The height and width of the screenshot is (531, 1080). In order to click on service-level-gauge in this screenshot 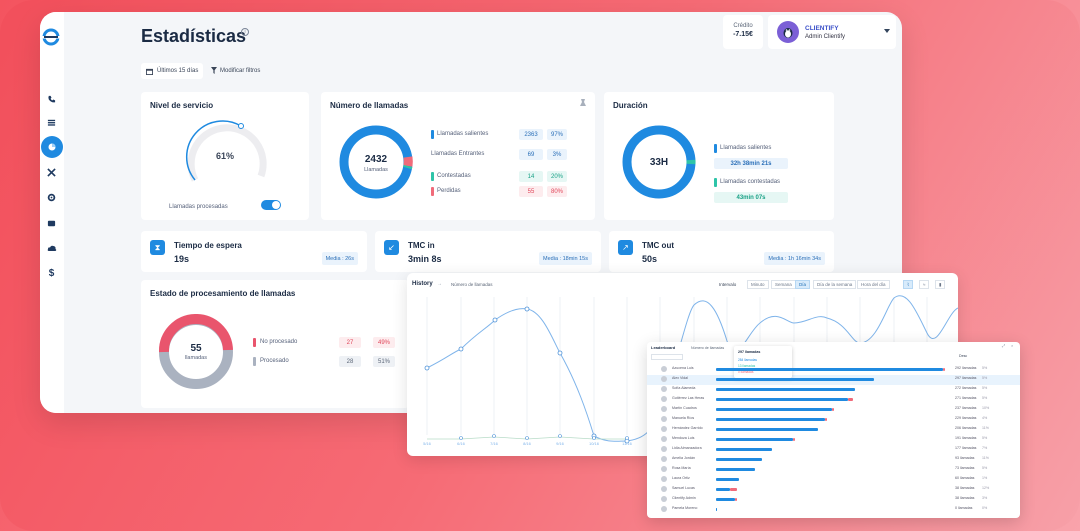, I will do `click(226, 151)`.